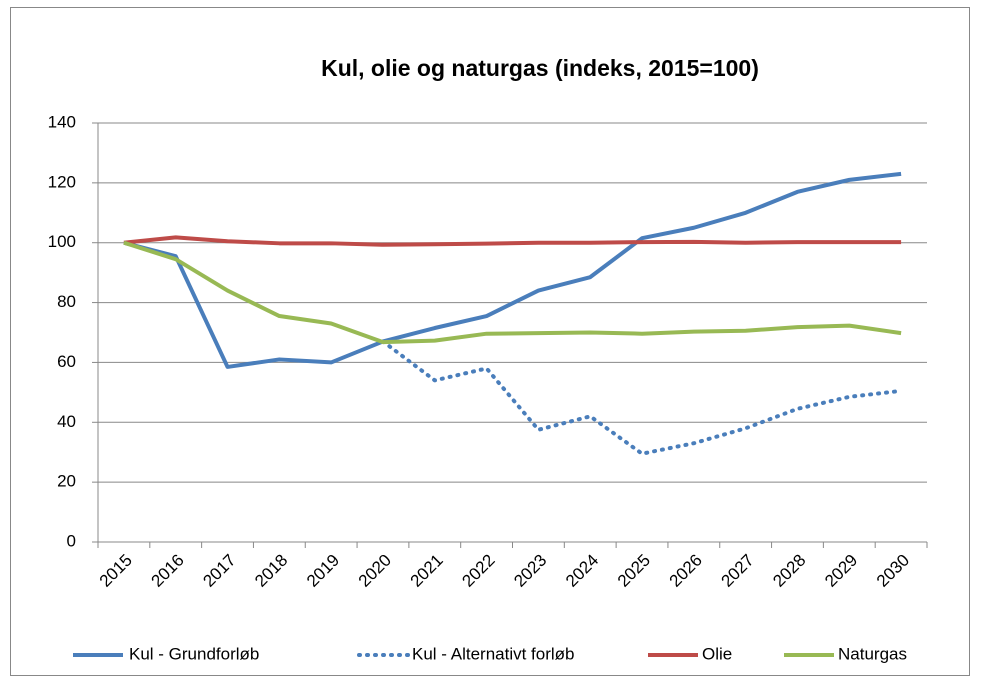 The image size is (981, 684). Describe the element at coordinates (493, 653) in the screenshot. I see `legend-label: Kul - Alternativt forløb` at that location.